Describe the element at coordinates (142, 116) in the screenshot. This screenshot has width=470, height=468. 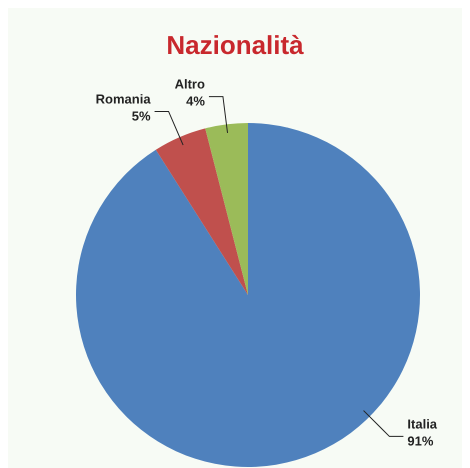
I see `data-label: 5%` at that location.